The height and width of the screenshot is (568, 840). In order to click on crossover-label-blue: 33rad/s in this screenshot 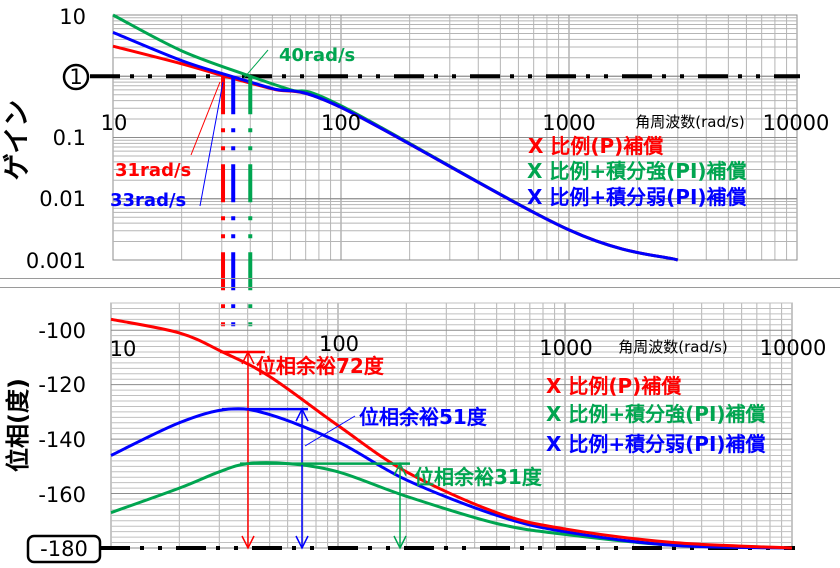, I will do `click(148, 200)`.